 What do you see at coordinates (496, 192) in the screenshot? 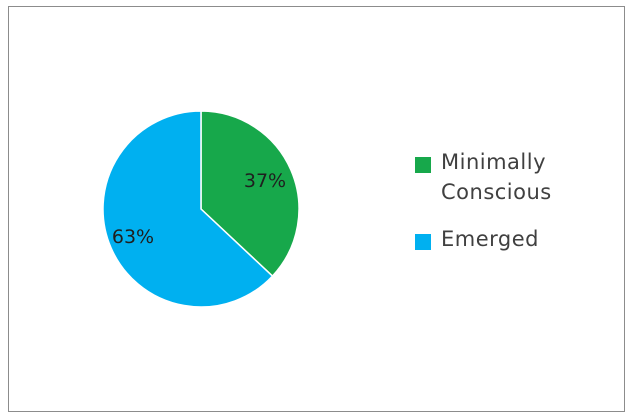
I see `legend-label-minimally-conscious-line2: Conscious` at bounding box center [496, 192].